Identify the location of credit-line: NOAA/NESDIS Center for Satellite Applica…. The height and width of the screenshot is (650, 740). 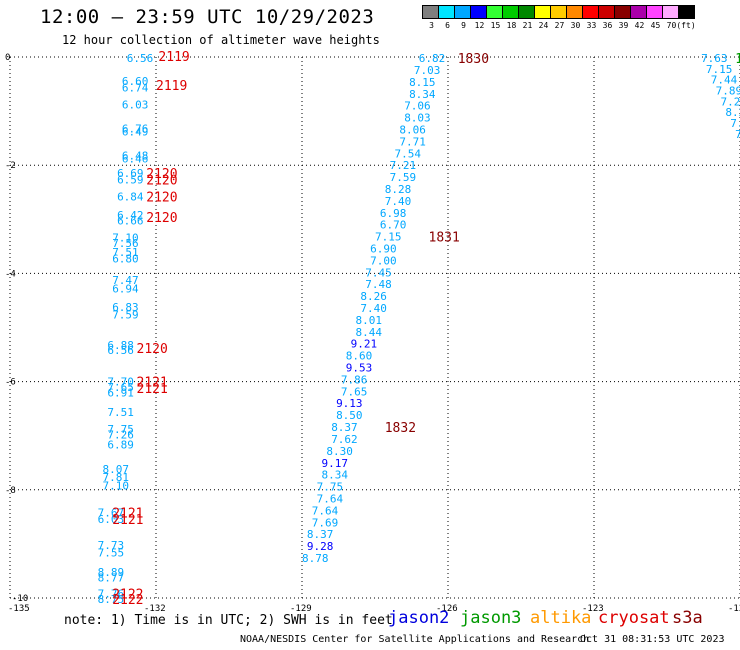
(415, 639).